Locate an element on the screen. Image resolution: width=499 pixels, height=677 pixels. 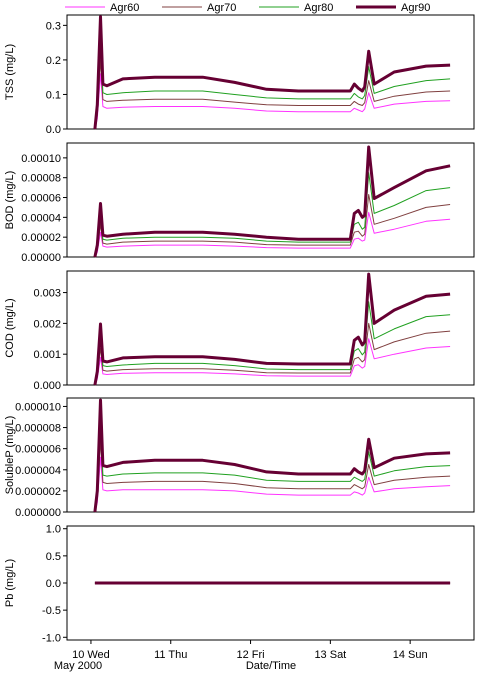
y-tick-label: -1.0 is located at coordinates (51, 638).